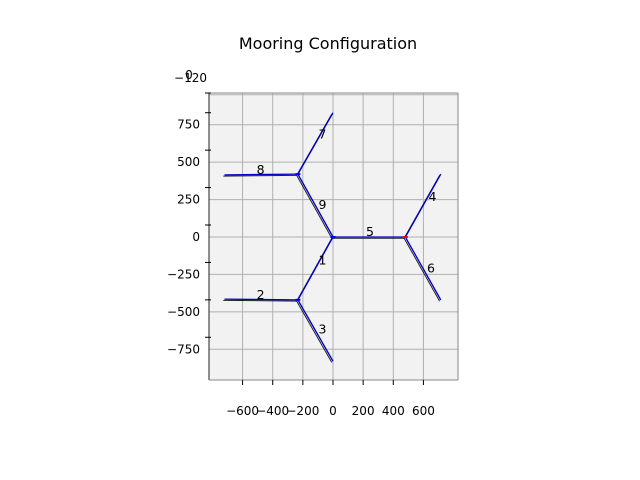 The height and width of the screenshot is (480, 640). What do you see at coordinates (322, 204) in the screenshot?
I see `line-label-9: 9` at bounding box center [322, 204].